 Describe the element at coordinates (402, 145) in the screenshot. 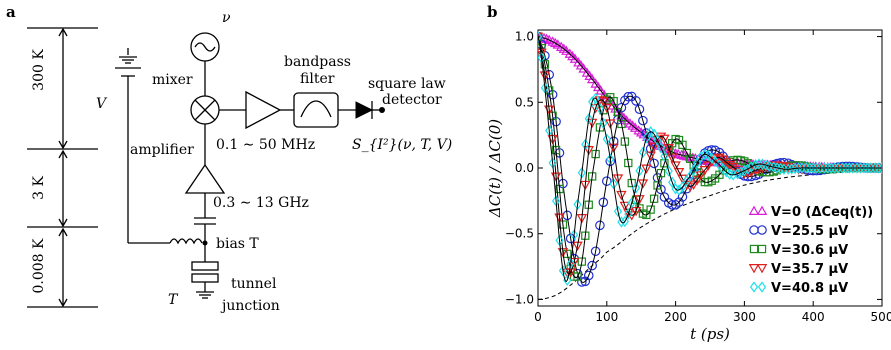

I see `output-signal-label: S_{I²}(ν, T, V)` at that location.